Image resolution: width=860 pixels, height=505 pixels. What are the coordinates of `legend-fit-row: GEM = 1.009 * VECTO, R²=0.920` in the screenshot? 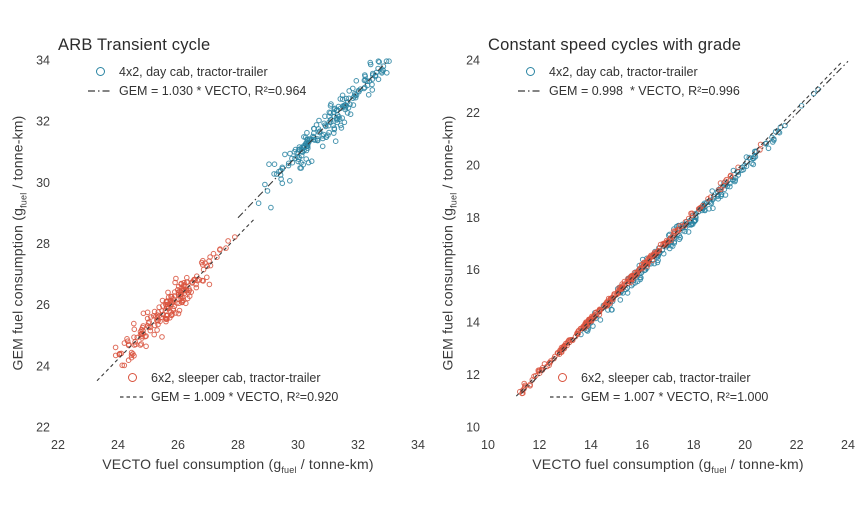 It's located at (229, 396).